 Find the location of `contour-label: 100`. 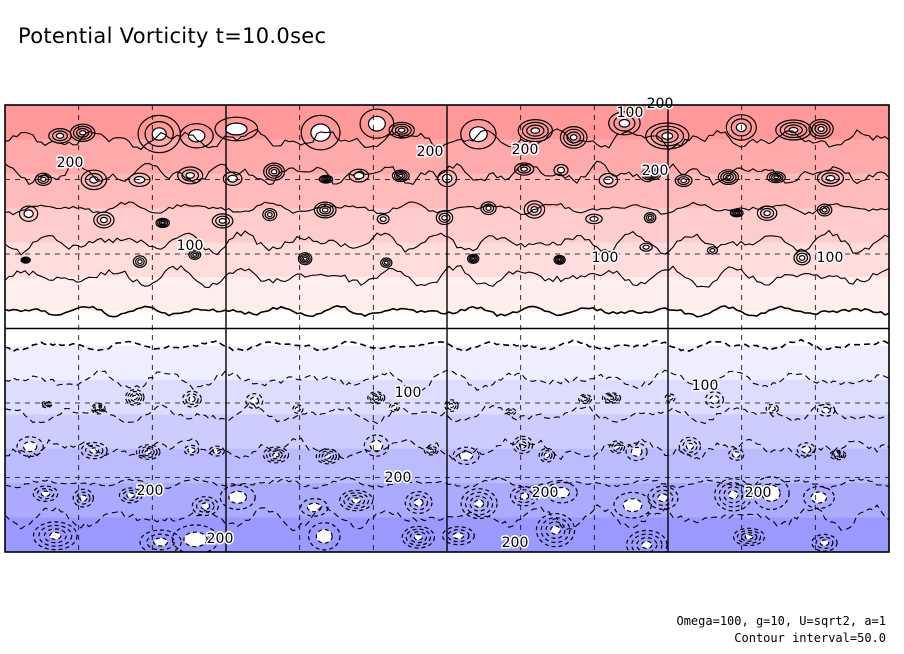

contour-label: 100 is located at coordinates (408, 393).